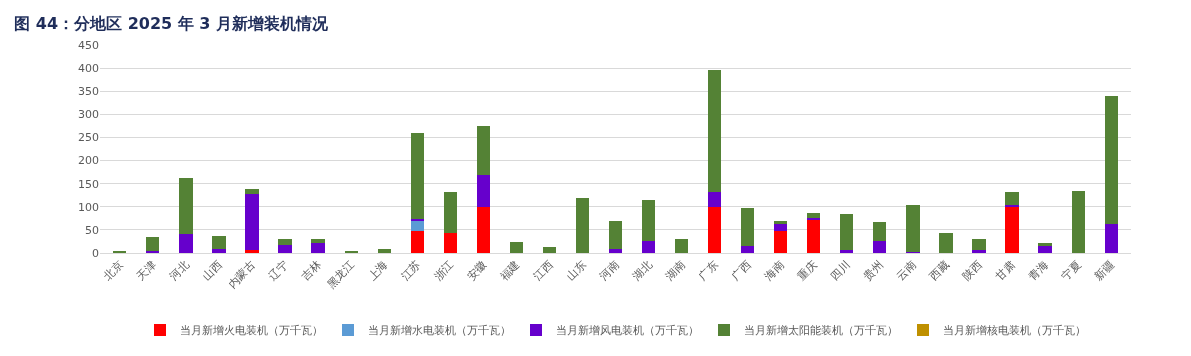 This screenshot has width=1191, height=356. I want to click on x-tick-label: 新疆, so click(1105, 271).